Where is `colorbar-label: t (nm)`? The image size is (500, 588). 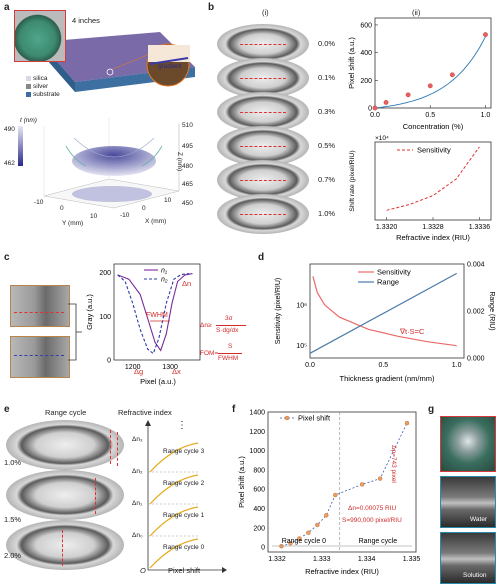 colorbar-label: t (nm) is located at coordinates (28, 120).